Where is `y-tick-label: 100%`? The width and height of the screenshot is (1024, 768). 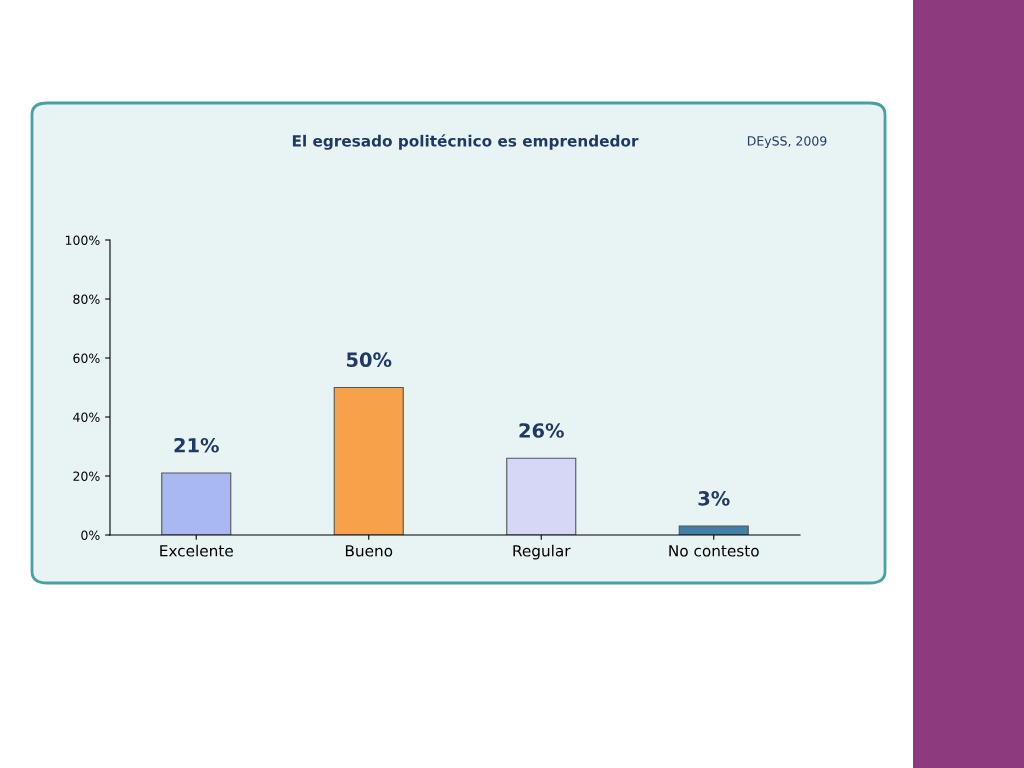
y-tick-label: 100% is located at coordinates (82, 240).